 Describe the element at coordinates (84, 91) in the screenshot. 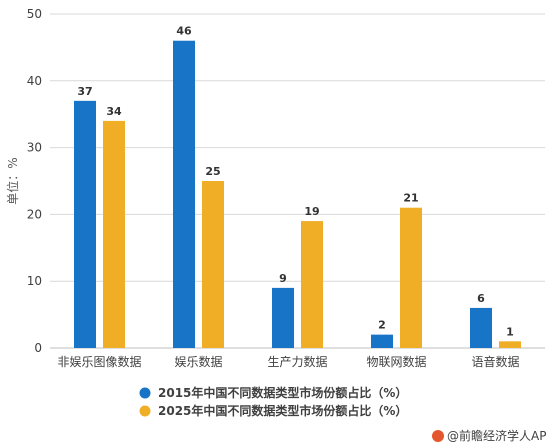

I see `data-label: 37` at that location.